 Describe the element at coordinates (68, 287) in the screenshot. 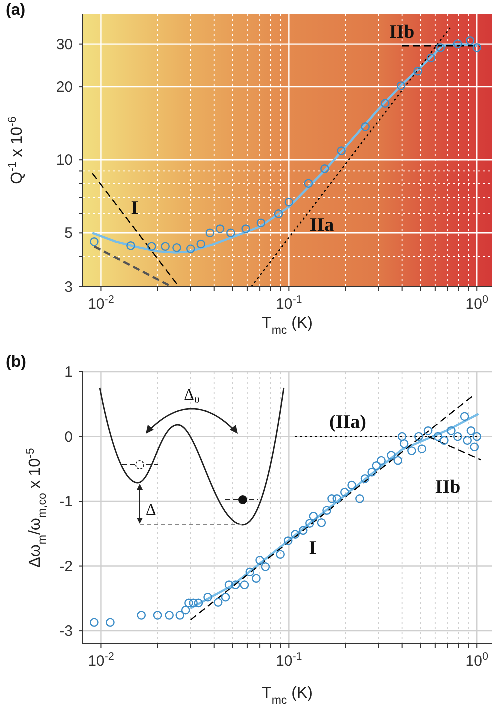

I see `y-tick-label: 3` at that location.